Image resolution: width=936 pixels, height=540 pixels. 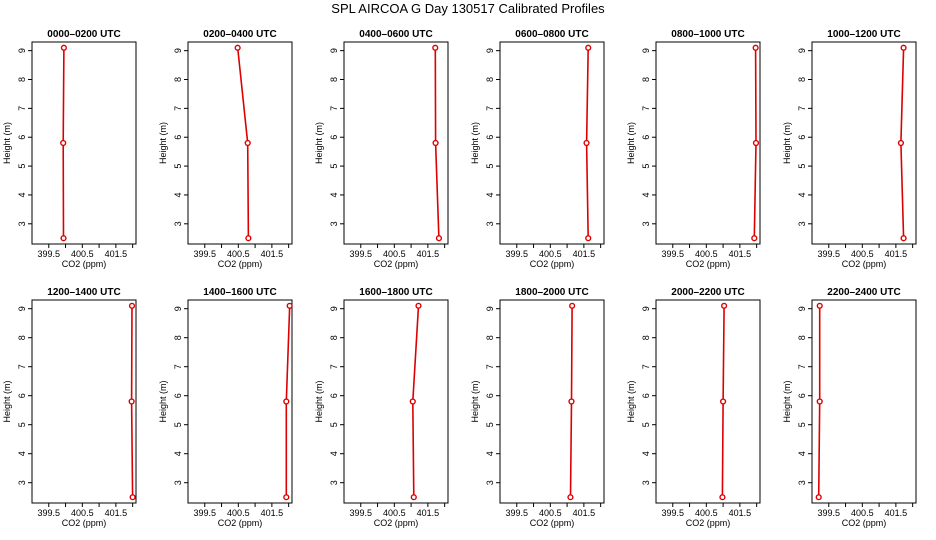 What do you see at coordinates (83, 34) in the screenshot?
I see `panel-title: 0000–0200 UTC` at bounding box center [83, 34].